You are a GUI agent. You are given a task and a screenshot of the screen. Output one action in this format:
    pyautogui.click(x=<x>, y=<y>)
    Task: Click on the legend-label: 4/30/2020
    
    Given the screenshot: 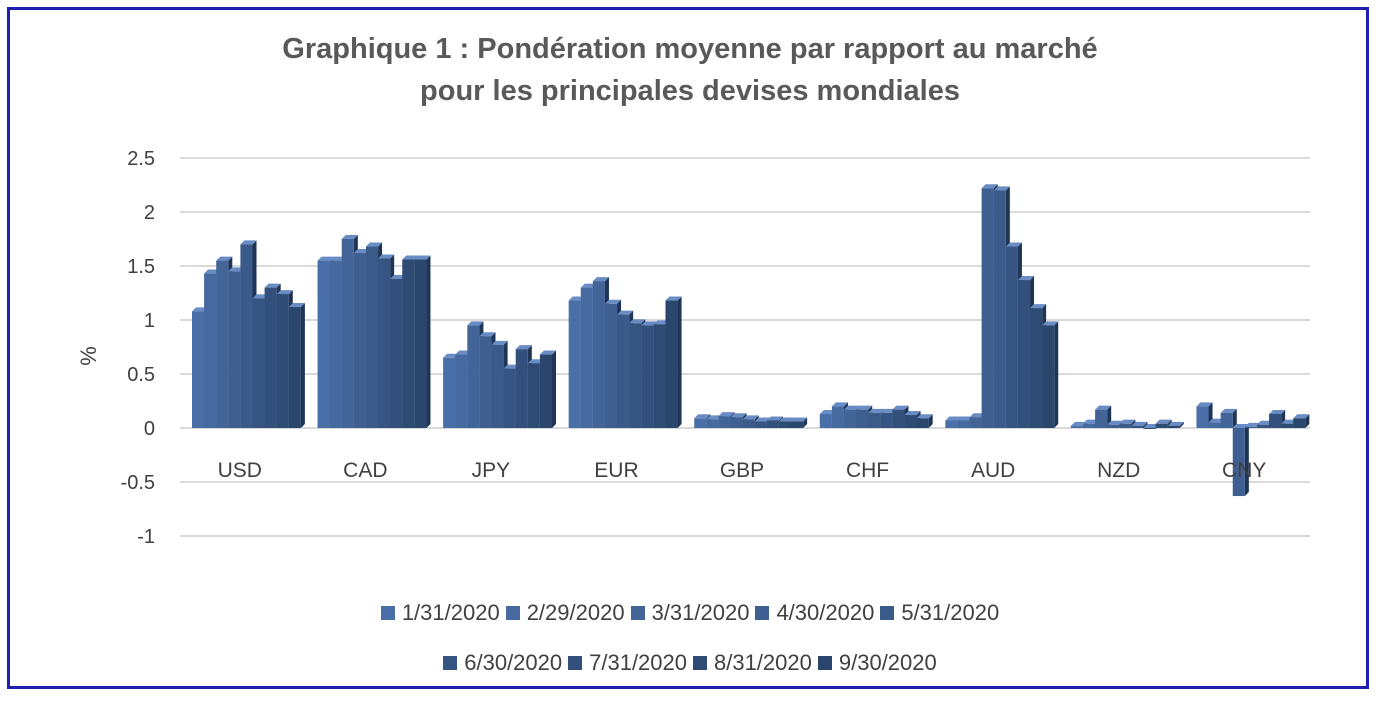 What is the action you would take?
    pyautogui.click(x=825, y=612)
    